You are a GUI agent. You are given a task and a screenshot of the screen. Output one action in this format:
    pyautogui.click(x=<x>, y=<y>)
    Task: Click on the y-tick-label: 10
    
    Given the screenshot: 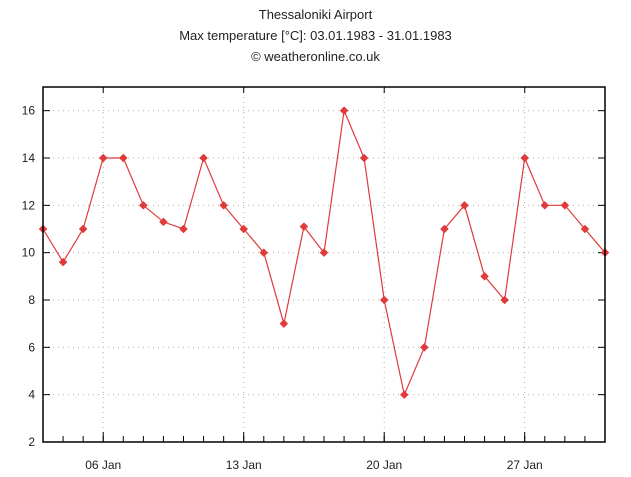 What is the action you would take?
    pyautogui.click(x=29, y=253)
    